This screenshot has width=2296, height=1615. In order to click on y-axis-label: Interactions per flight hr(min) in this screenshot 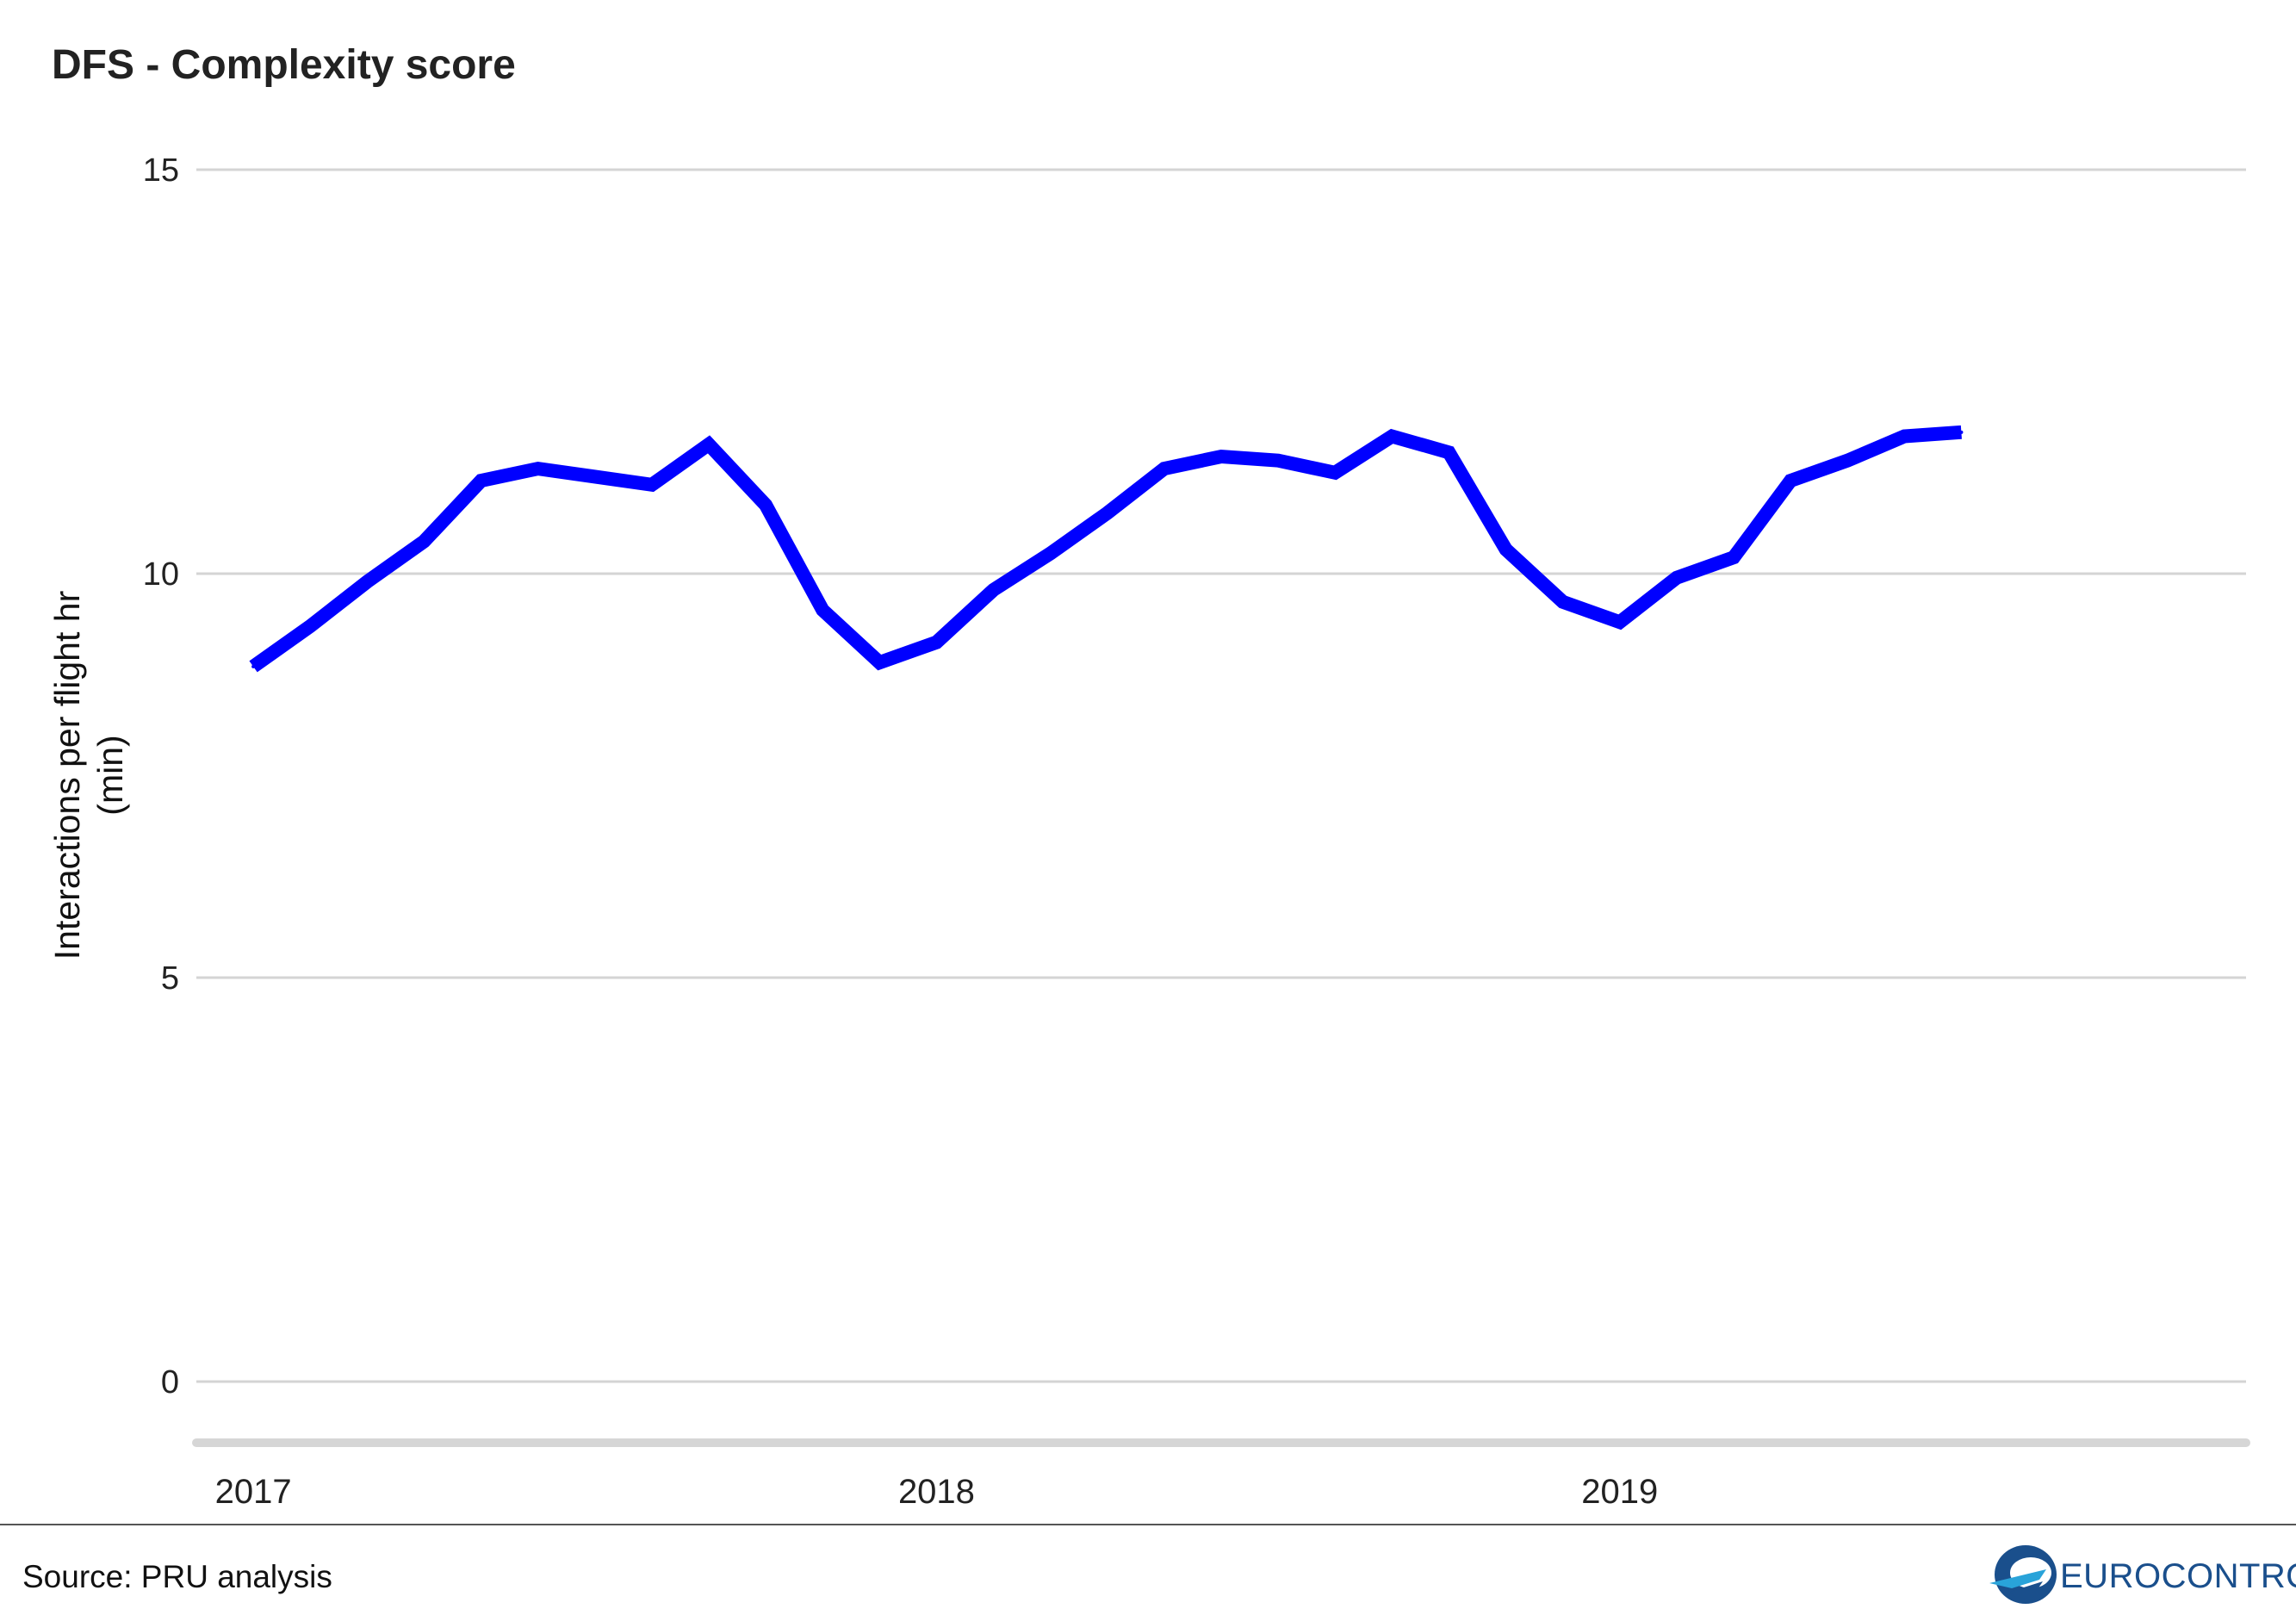, I will do `click(88, 775)`.